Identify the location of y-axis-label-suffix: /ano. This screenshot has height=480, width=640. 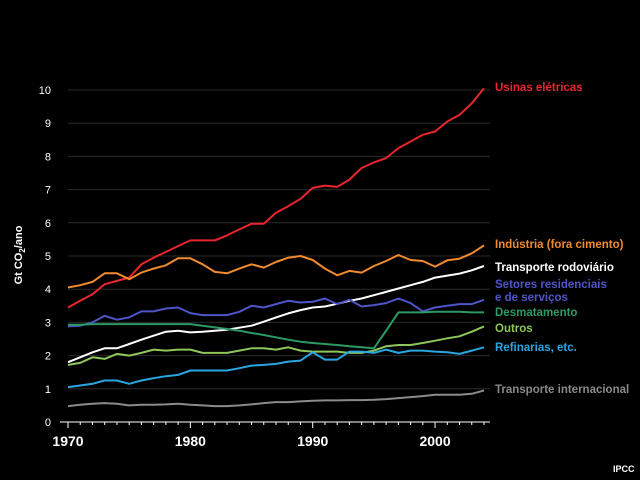
(19, 236).